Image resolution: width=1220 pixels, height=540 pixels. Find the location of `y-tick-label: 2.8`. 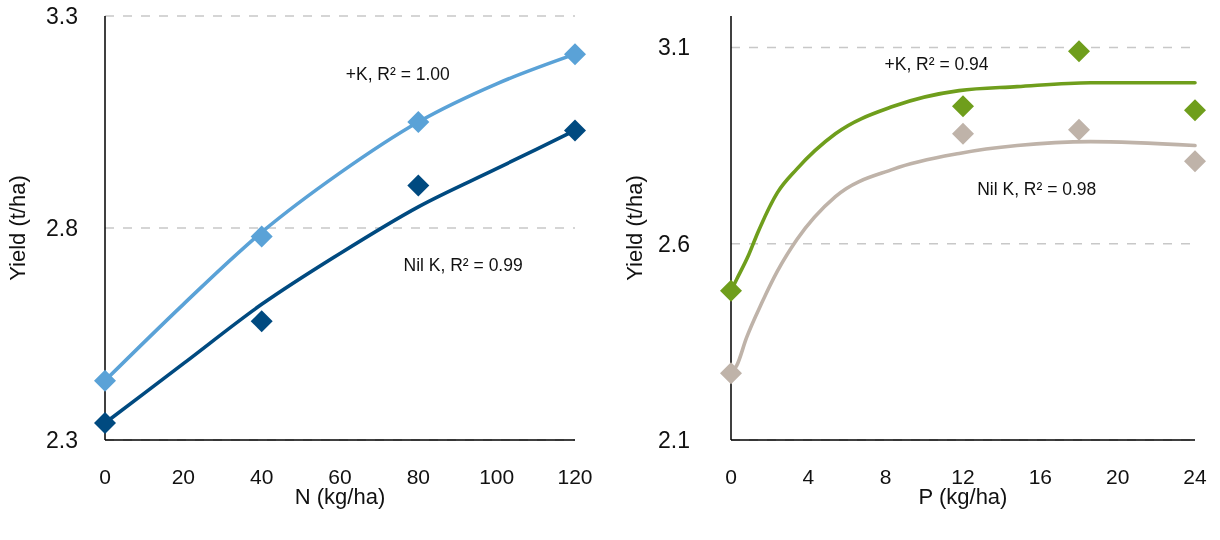

y-tick-label: 2.8 is located at coordinates (62, 228).